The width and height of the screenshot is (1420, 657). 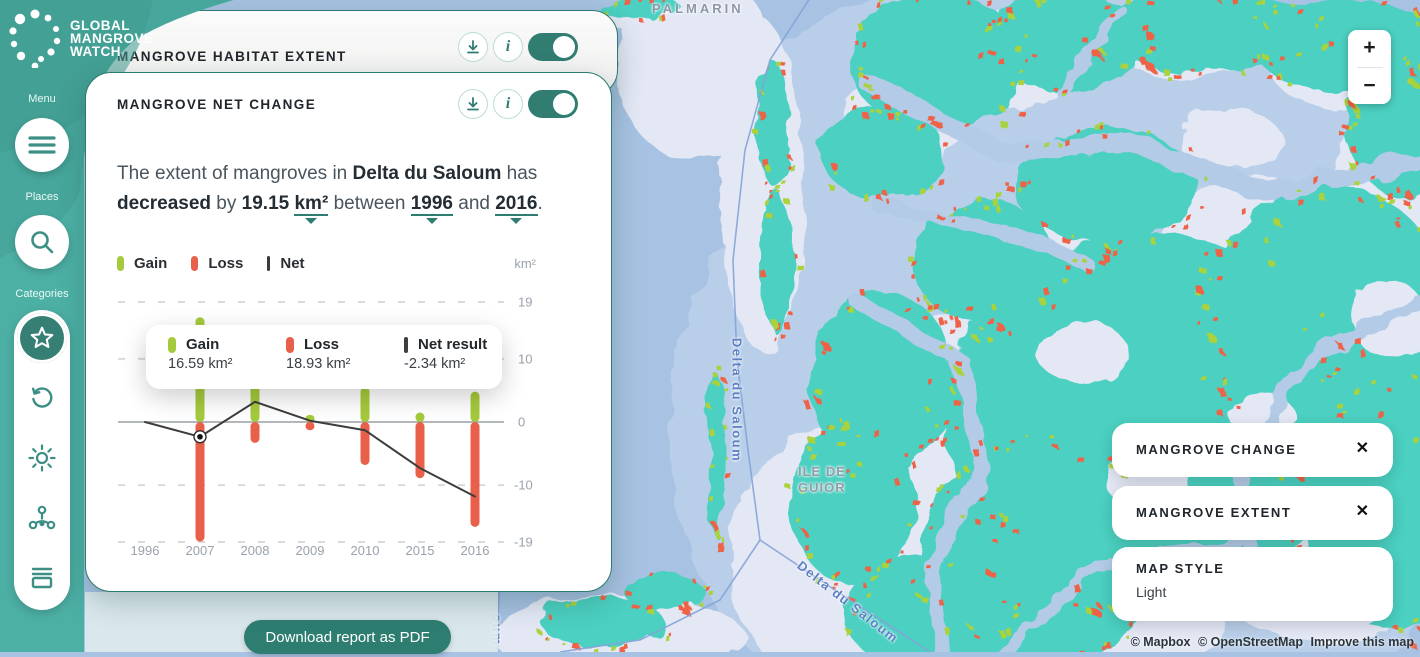 I want to click on unit-dropdown: km², so click(x=311, y=204).